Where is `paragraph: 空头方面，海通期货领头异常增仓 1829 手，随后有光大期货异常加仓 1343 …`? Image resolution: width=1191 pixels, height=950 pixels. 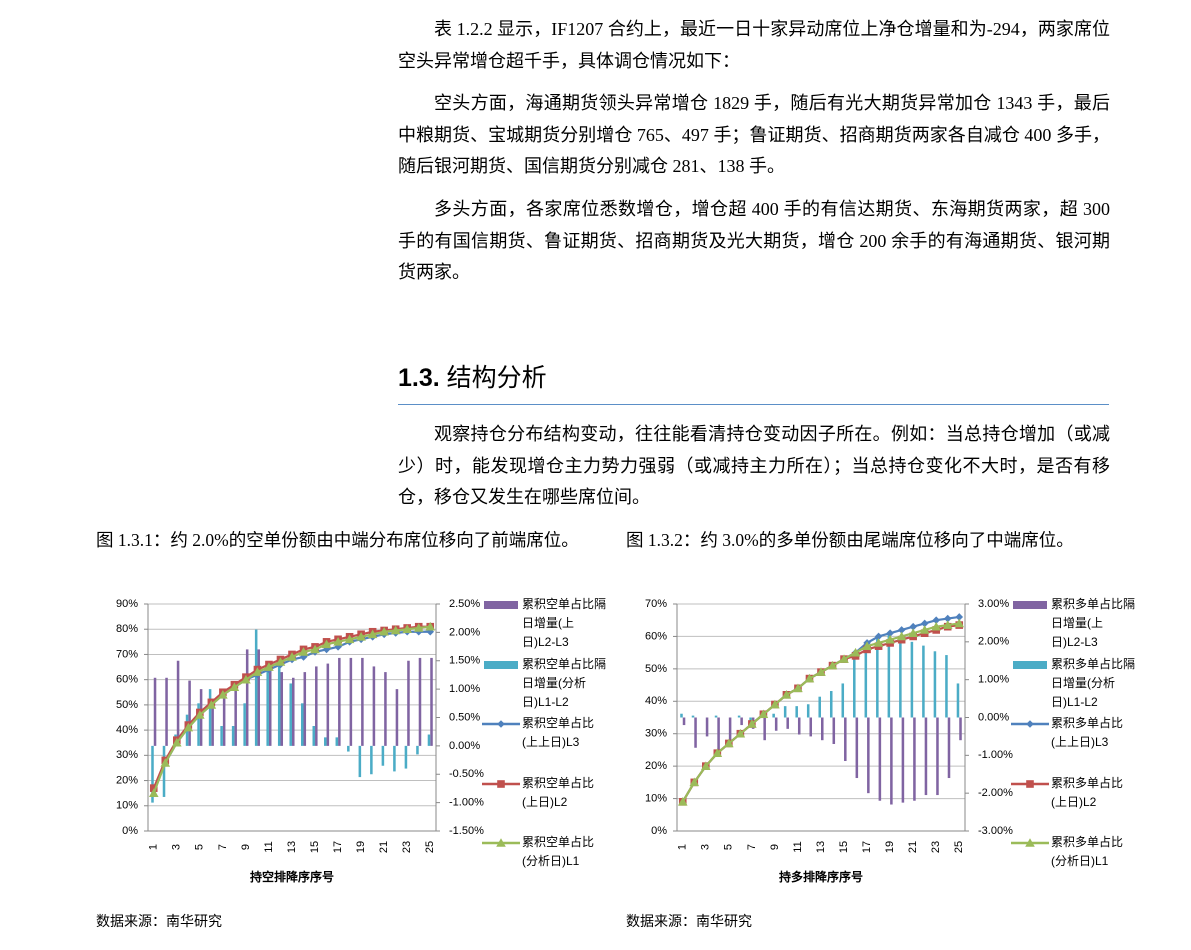 paragraph: 空头方面，海通期货领头异常增仓 1829 手，随后有光大期货异常加仓 1343 … is located at coordinates (754, 134).